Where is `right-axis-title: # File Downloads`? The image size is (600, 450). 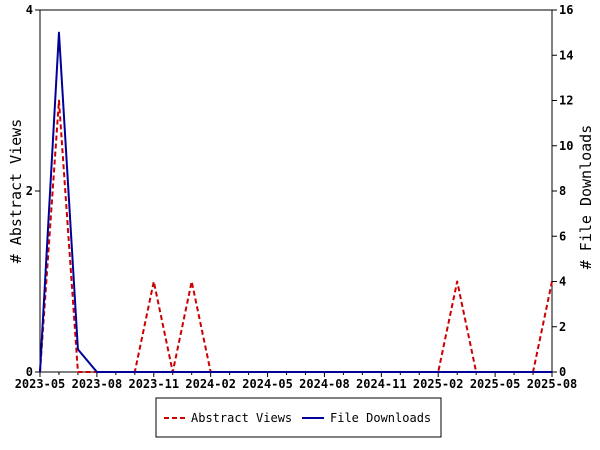
right-axis-title: # File Downloads is located at coordinates (586, 197).